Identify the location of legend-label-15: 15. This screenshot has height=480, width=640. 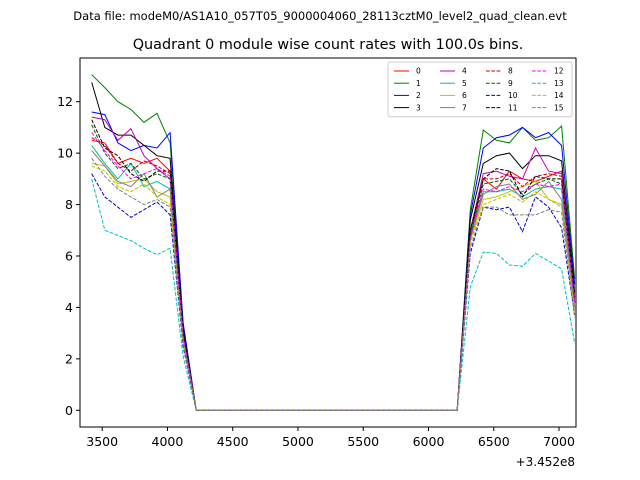
(559, 107).